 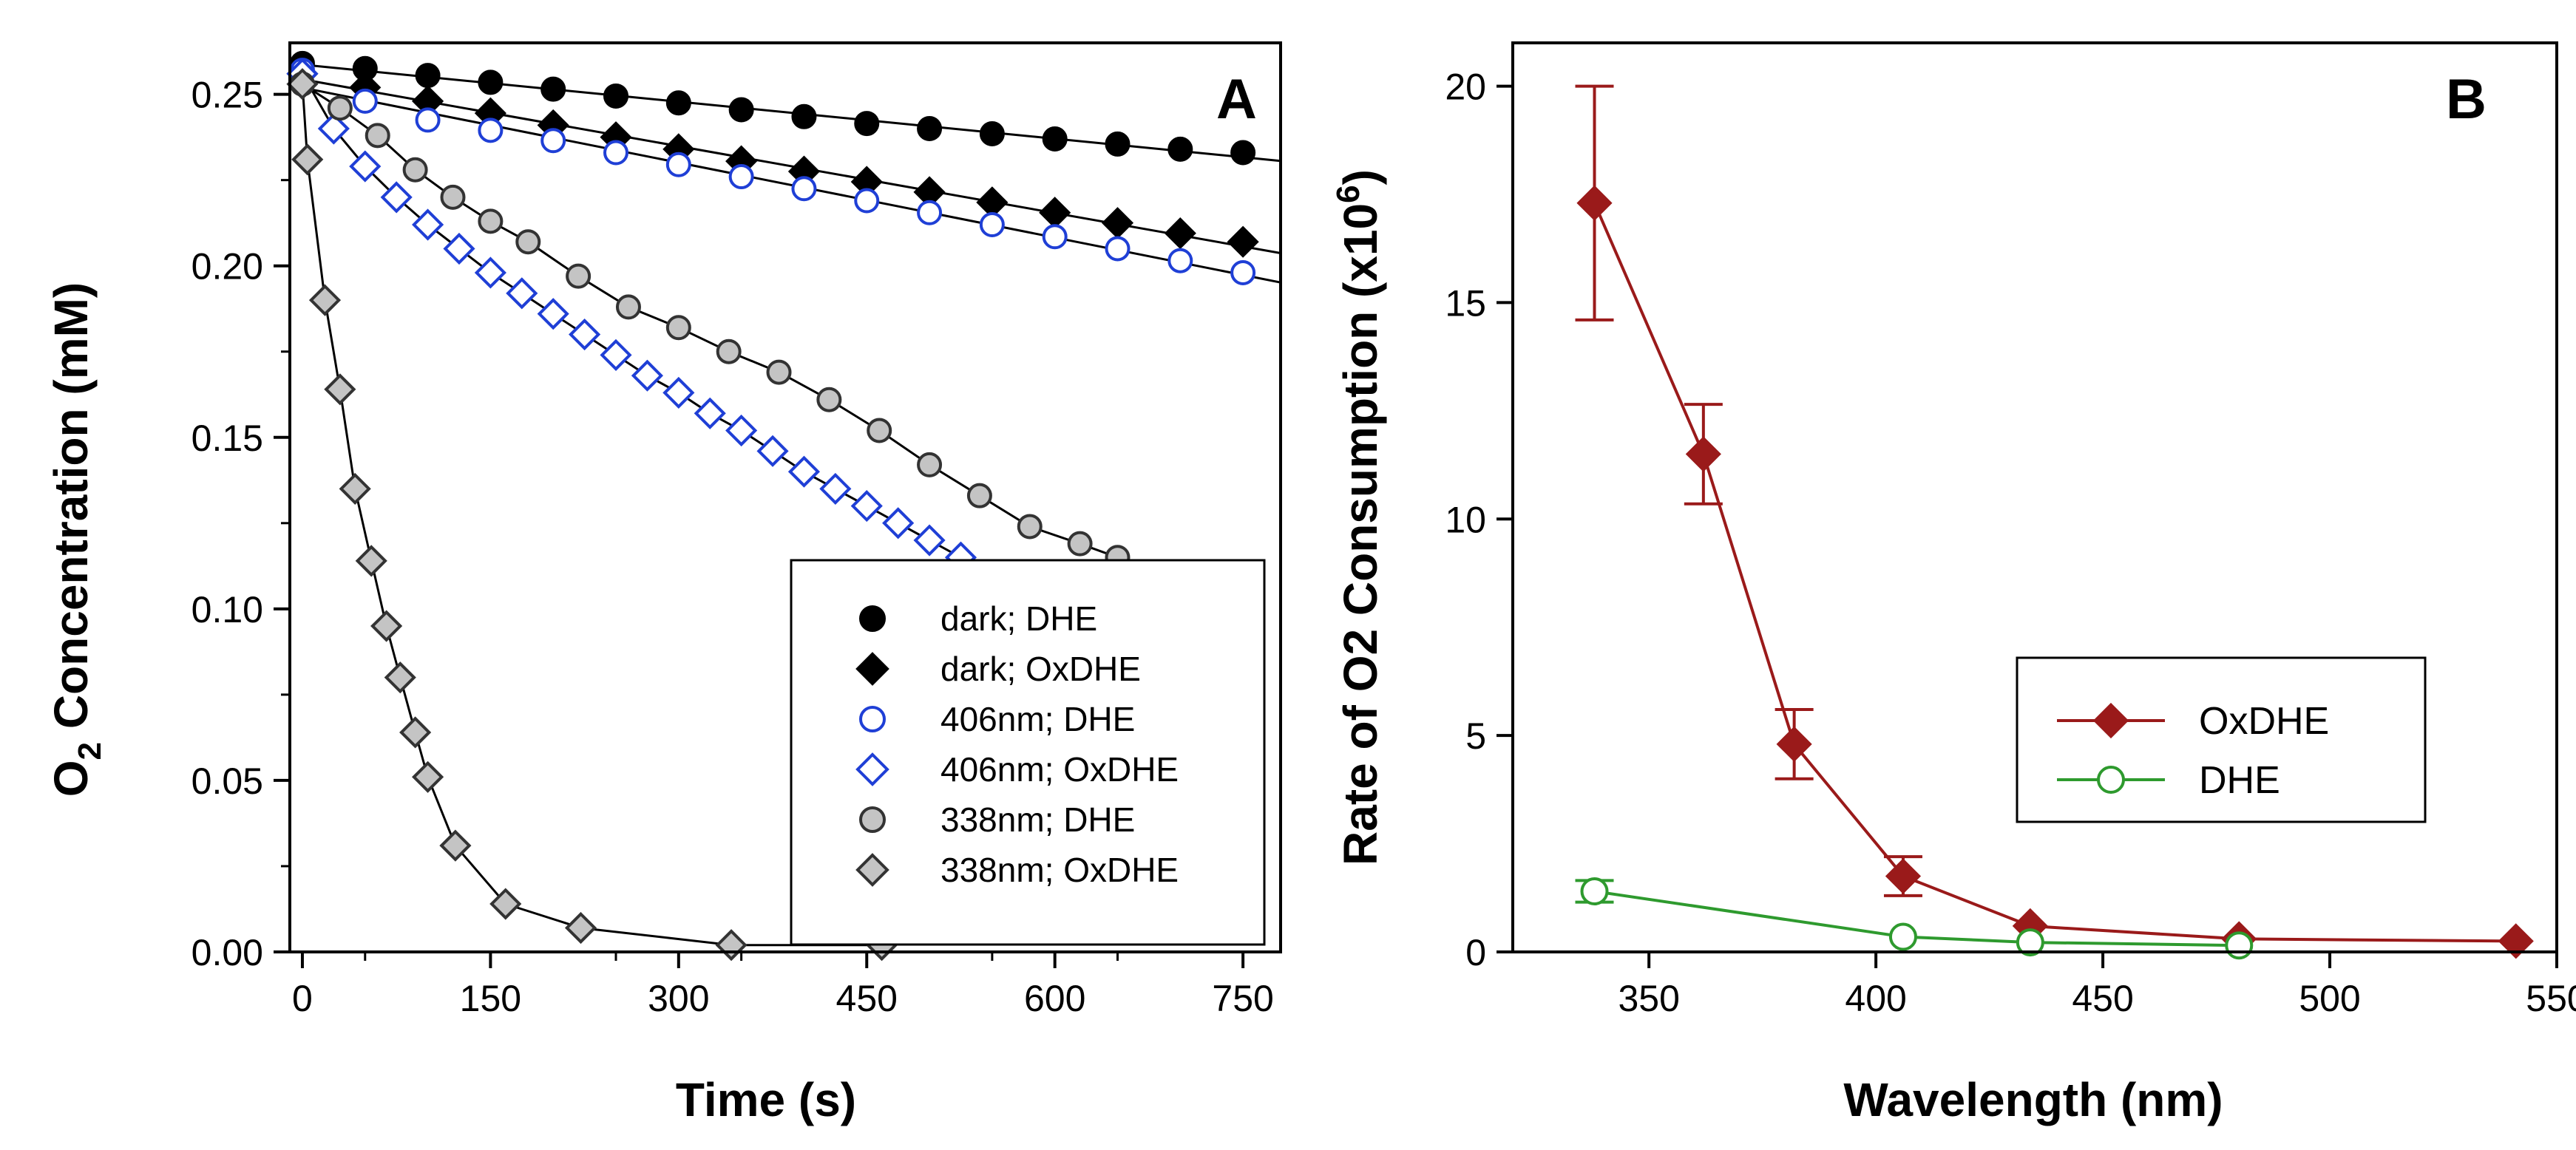 I want to click on fit-line-dark-dhe, so click(x=791, y=113).